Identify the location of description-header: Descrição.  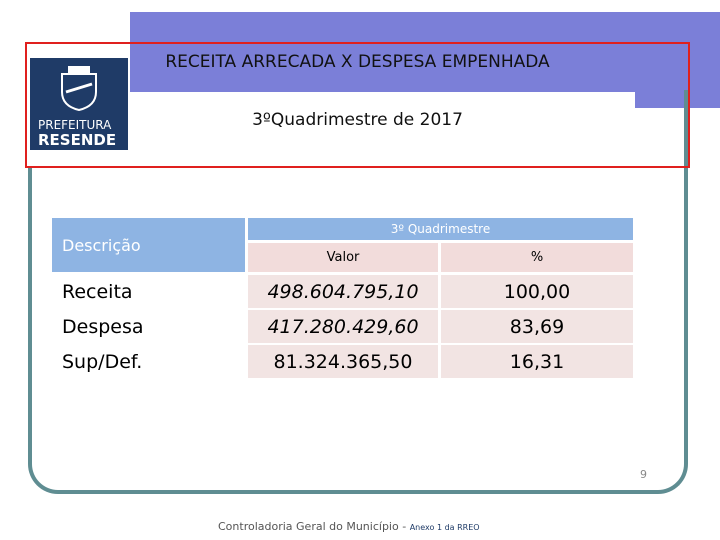
(148, 245).